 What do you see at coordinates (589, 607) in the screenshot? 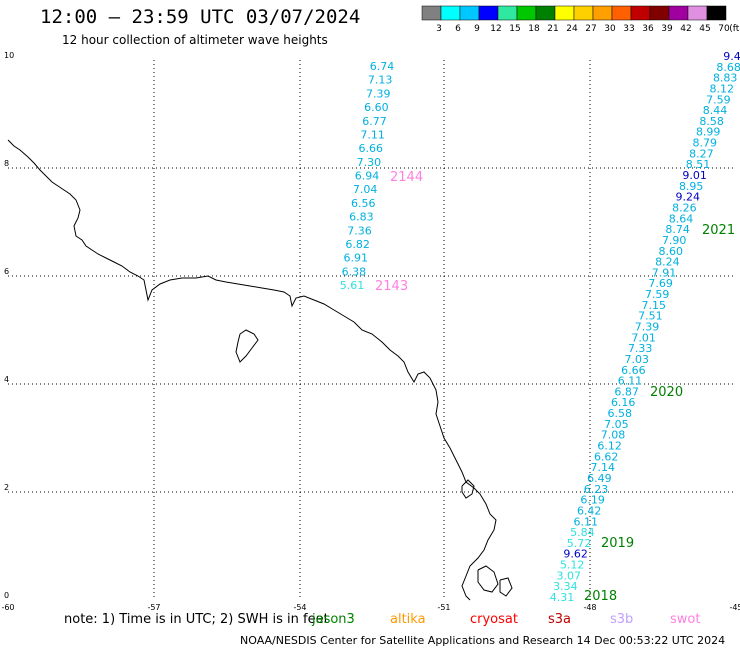
I see `x-tick-label: -48` at bounding box center [589, 607].